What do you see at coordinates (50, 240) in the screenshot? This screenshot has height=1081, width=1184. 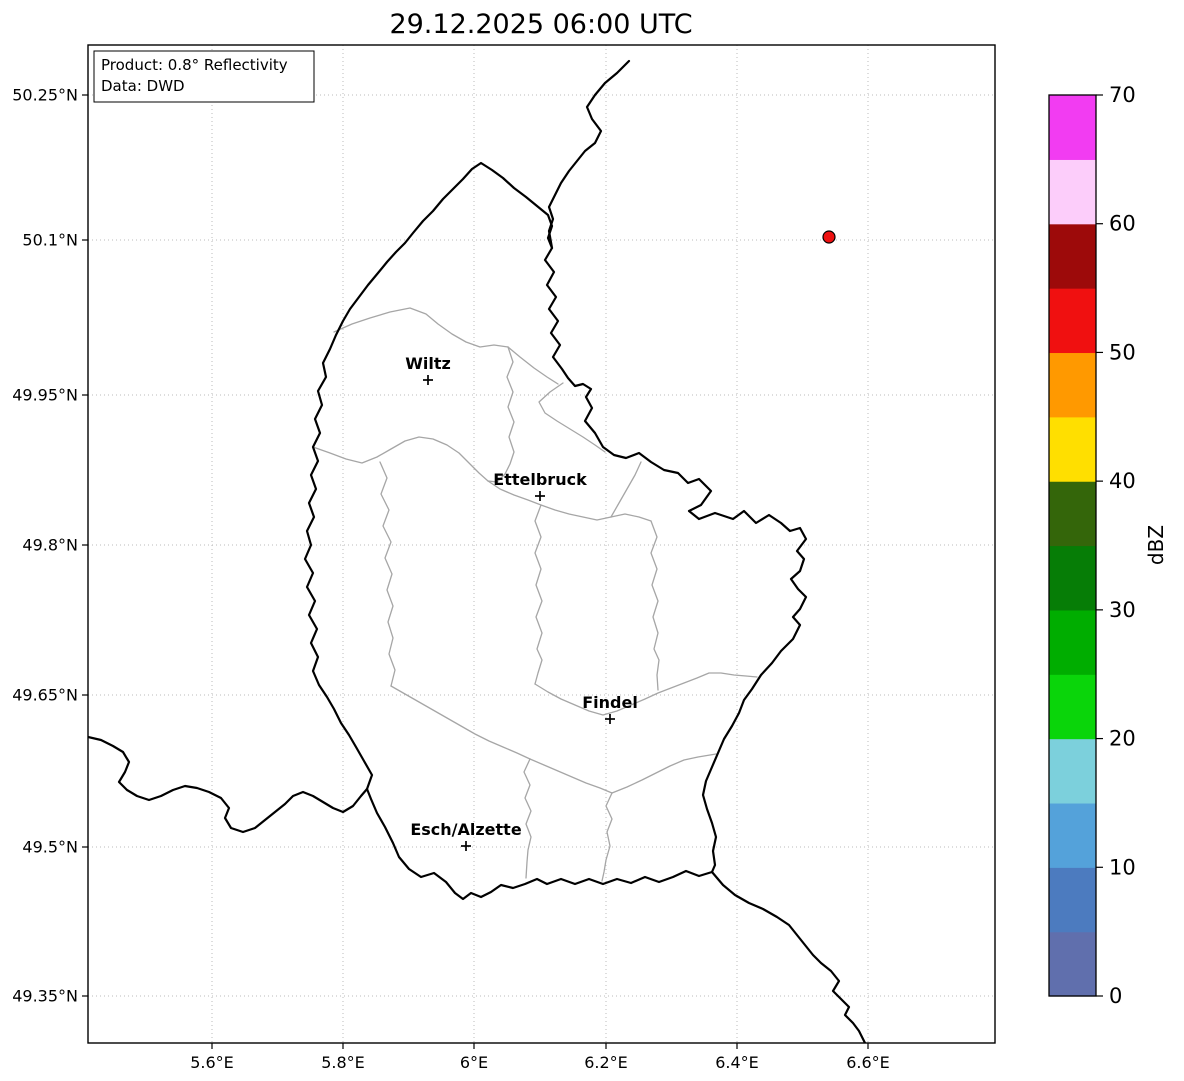 I see `y-tick-label: 50.1°N` at bounding box center [50, 240].